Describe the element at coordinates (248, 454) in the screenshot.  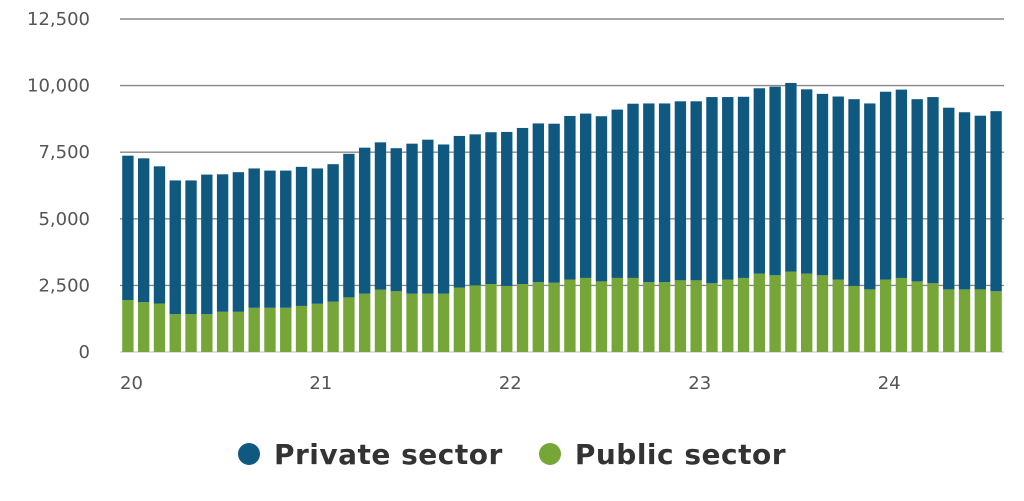
I see `legend-swatch-private` at that location.